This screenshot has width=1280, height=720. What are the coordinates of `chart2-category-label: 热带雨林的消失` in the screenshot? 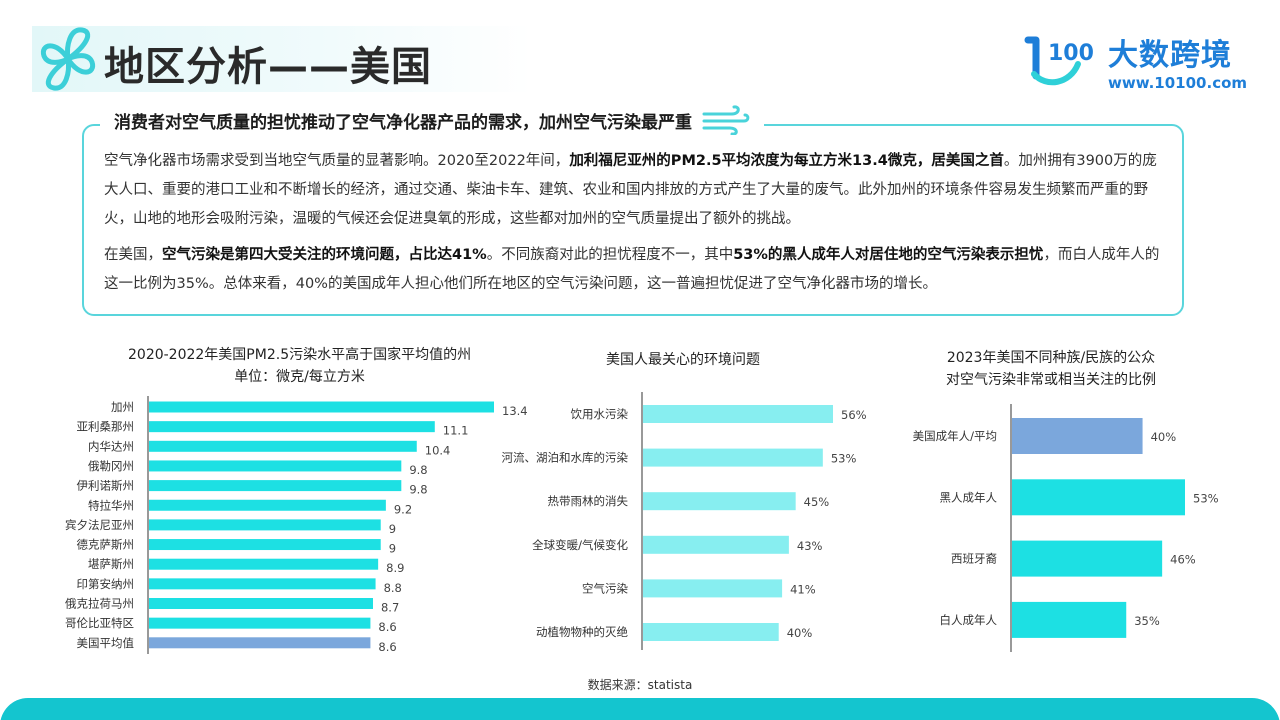 It's located at (588, 501).